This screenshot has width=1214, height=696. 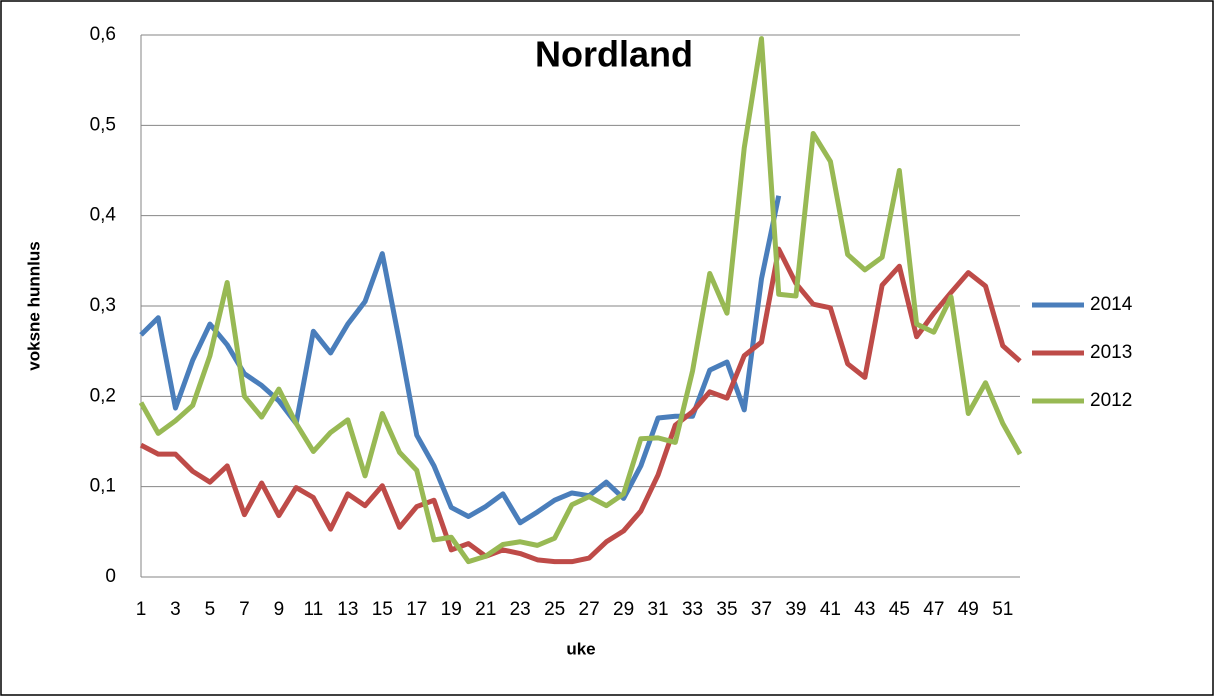 What do you see at coordinates (614, 54) in the screenshot?
I see `chart-title: Nordland` at bounding box center [614, 54].